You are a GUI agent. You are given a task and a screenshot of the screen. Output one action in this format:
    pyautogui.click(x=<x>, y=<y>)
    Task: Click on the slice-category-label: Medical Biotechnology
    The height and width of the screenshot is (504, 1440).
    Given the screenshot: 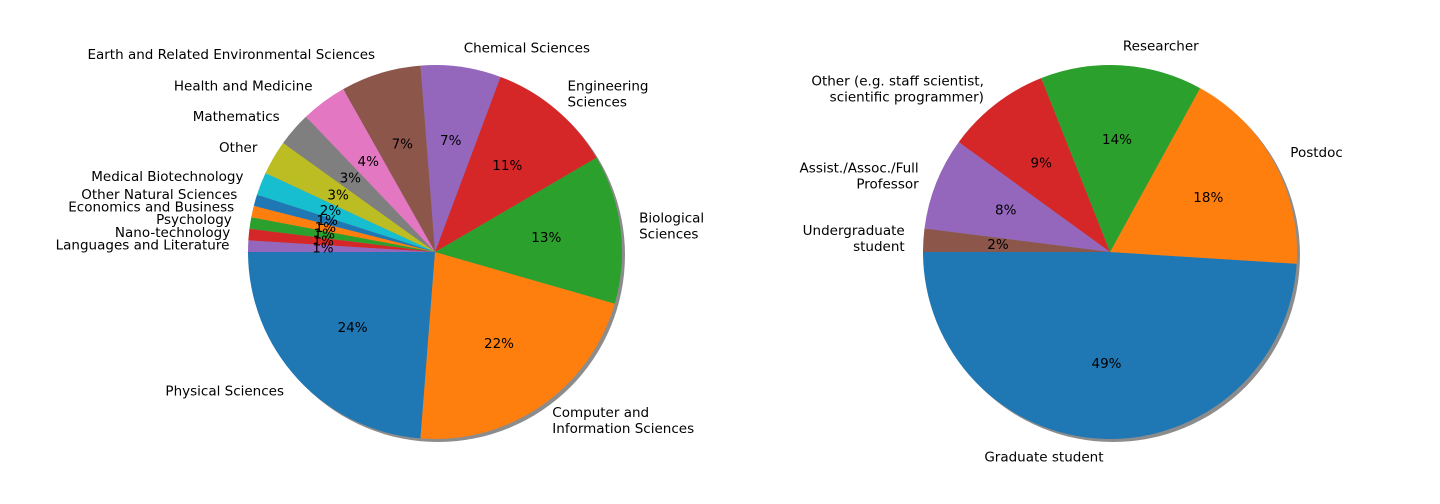 What is the action you would take?
    pyautogui.click(x=167, y=177)
    